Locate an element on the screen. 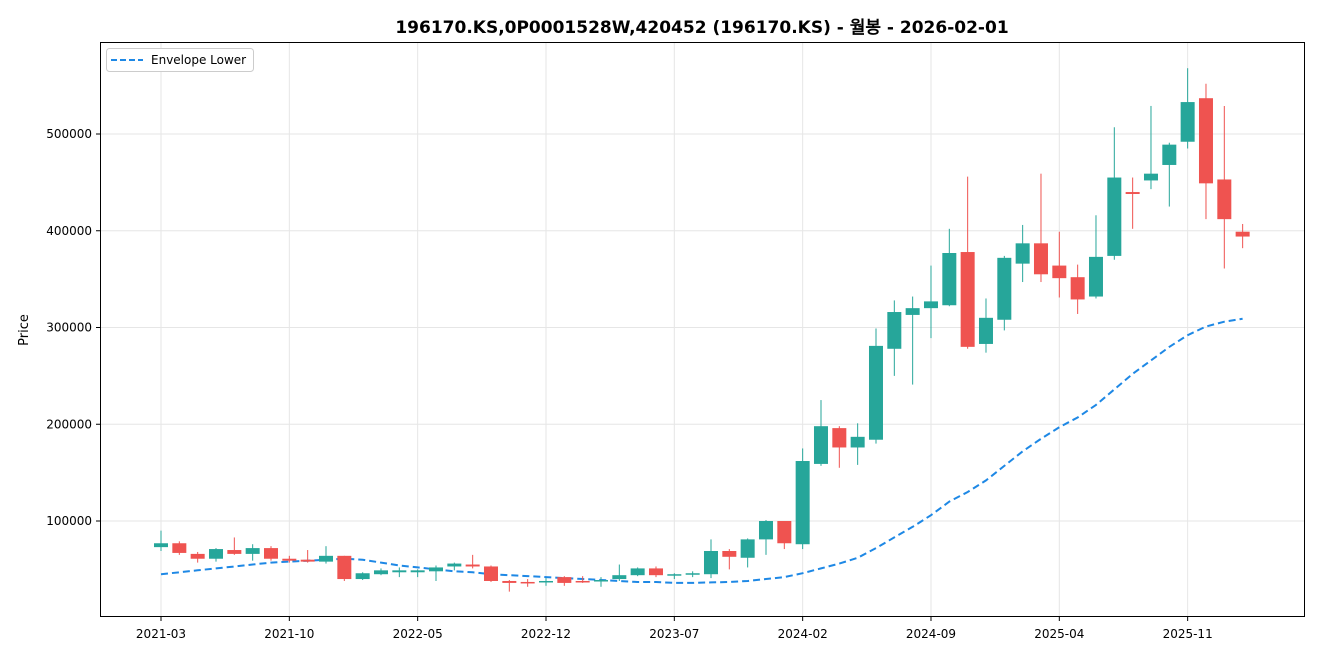  x-tick-label: 2022-12 is located at coordinates (546, 634).